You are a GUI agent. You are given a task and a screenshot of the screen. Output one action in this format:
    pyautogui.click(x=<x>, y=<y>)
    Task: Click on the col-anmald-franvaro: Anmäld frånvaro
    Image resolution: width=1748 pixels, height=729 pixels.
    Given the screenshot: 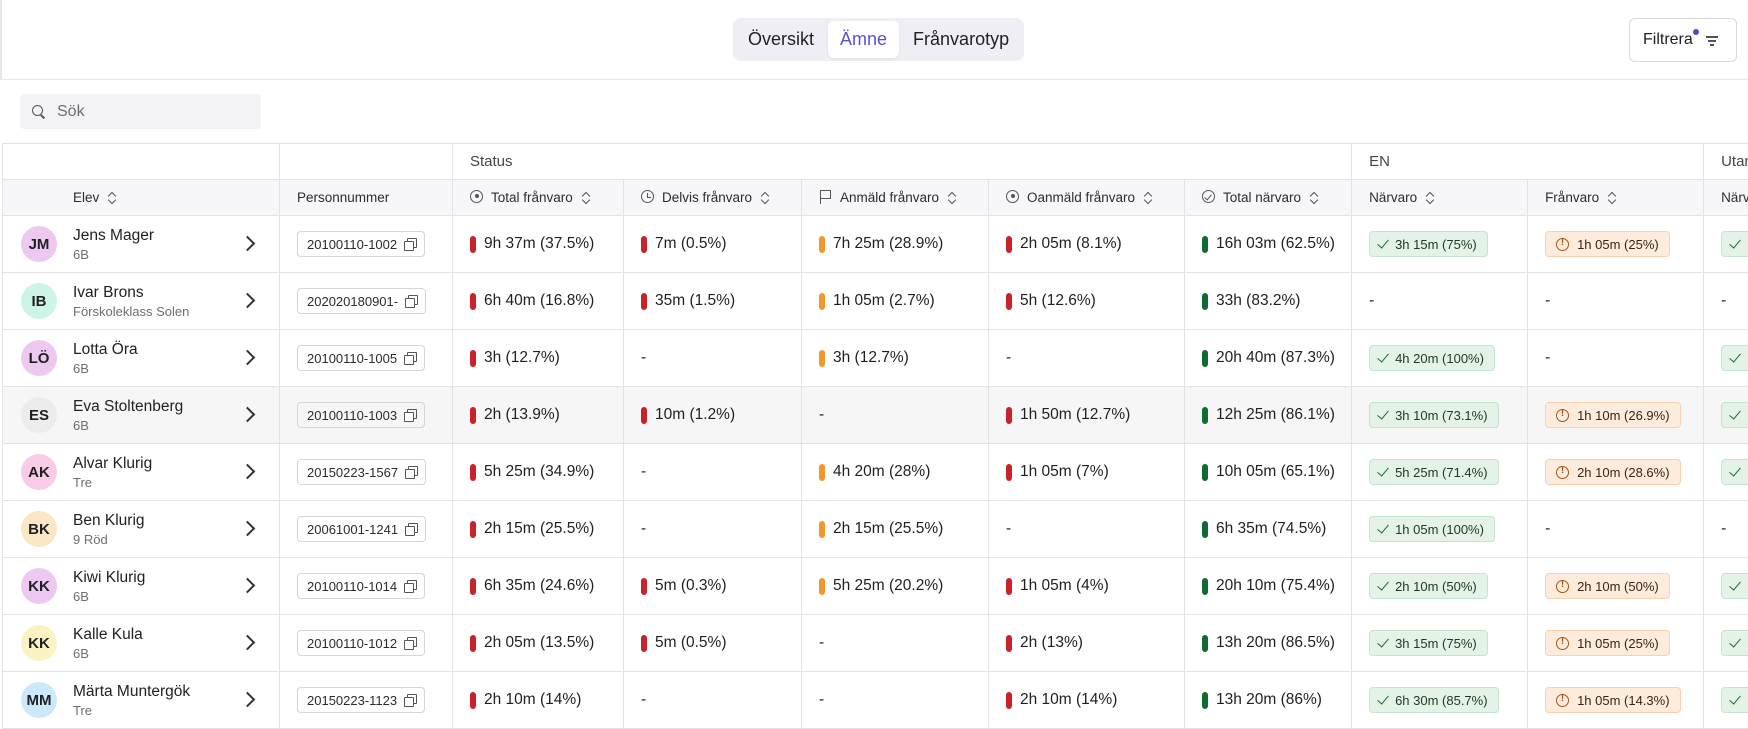 What is the action you would take?
    pyautogui.click(x=895, y=197)
    